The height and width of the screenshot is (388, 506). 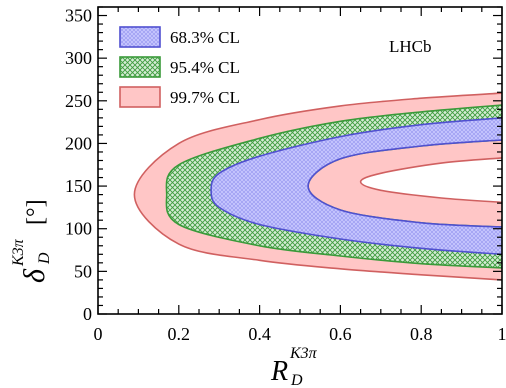 What do you see at coordinates (78, 16) in the screenshot?
I see `y-tick-label: 350` at bounding box center [78, 16].